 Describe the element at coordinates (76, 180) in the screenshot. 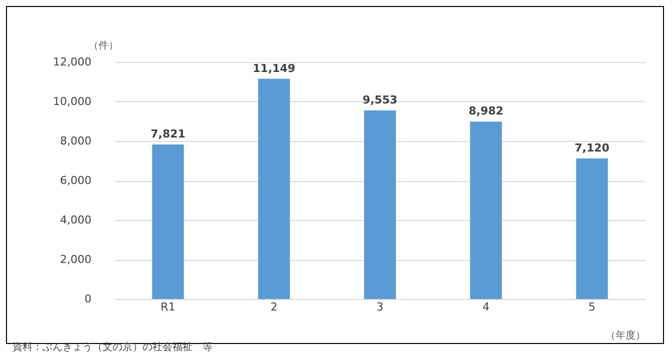

I see `y-tick-label: 6,000` at that location.